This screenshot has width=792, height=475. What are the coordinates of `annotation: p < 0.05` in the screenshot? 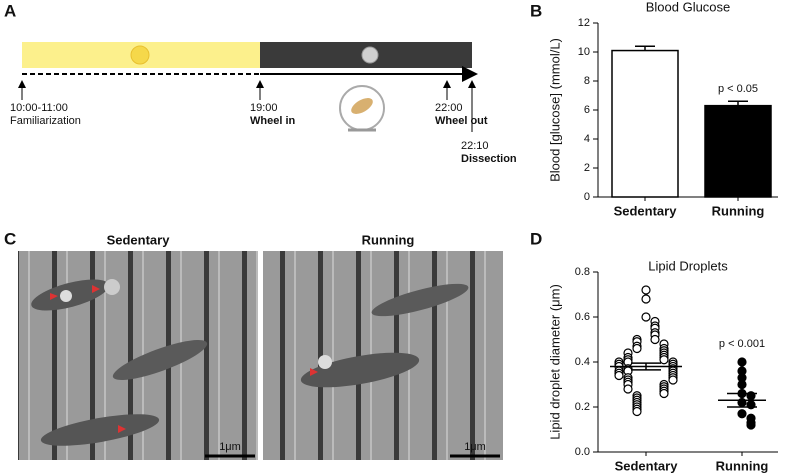 It's located at (738, 89).